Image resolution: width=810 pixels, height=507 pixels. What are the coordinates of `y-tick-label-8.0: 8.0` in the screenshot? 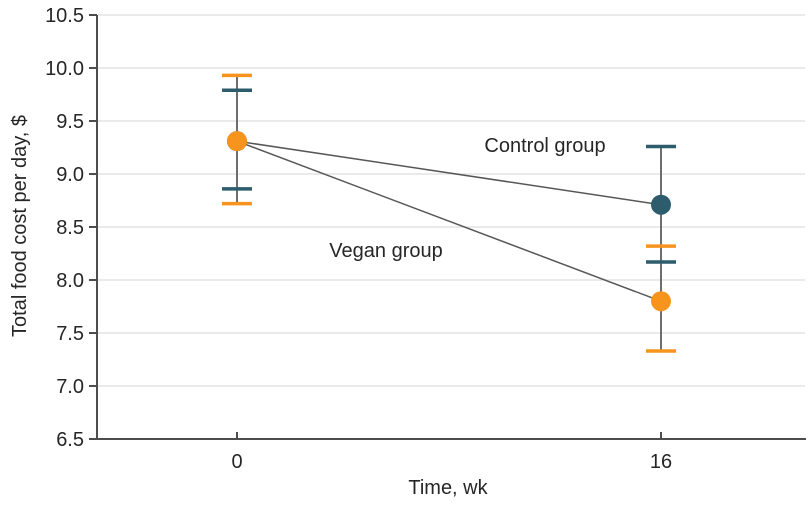 It's located at (70, 281).